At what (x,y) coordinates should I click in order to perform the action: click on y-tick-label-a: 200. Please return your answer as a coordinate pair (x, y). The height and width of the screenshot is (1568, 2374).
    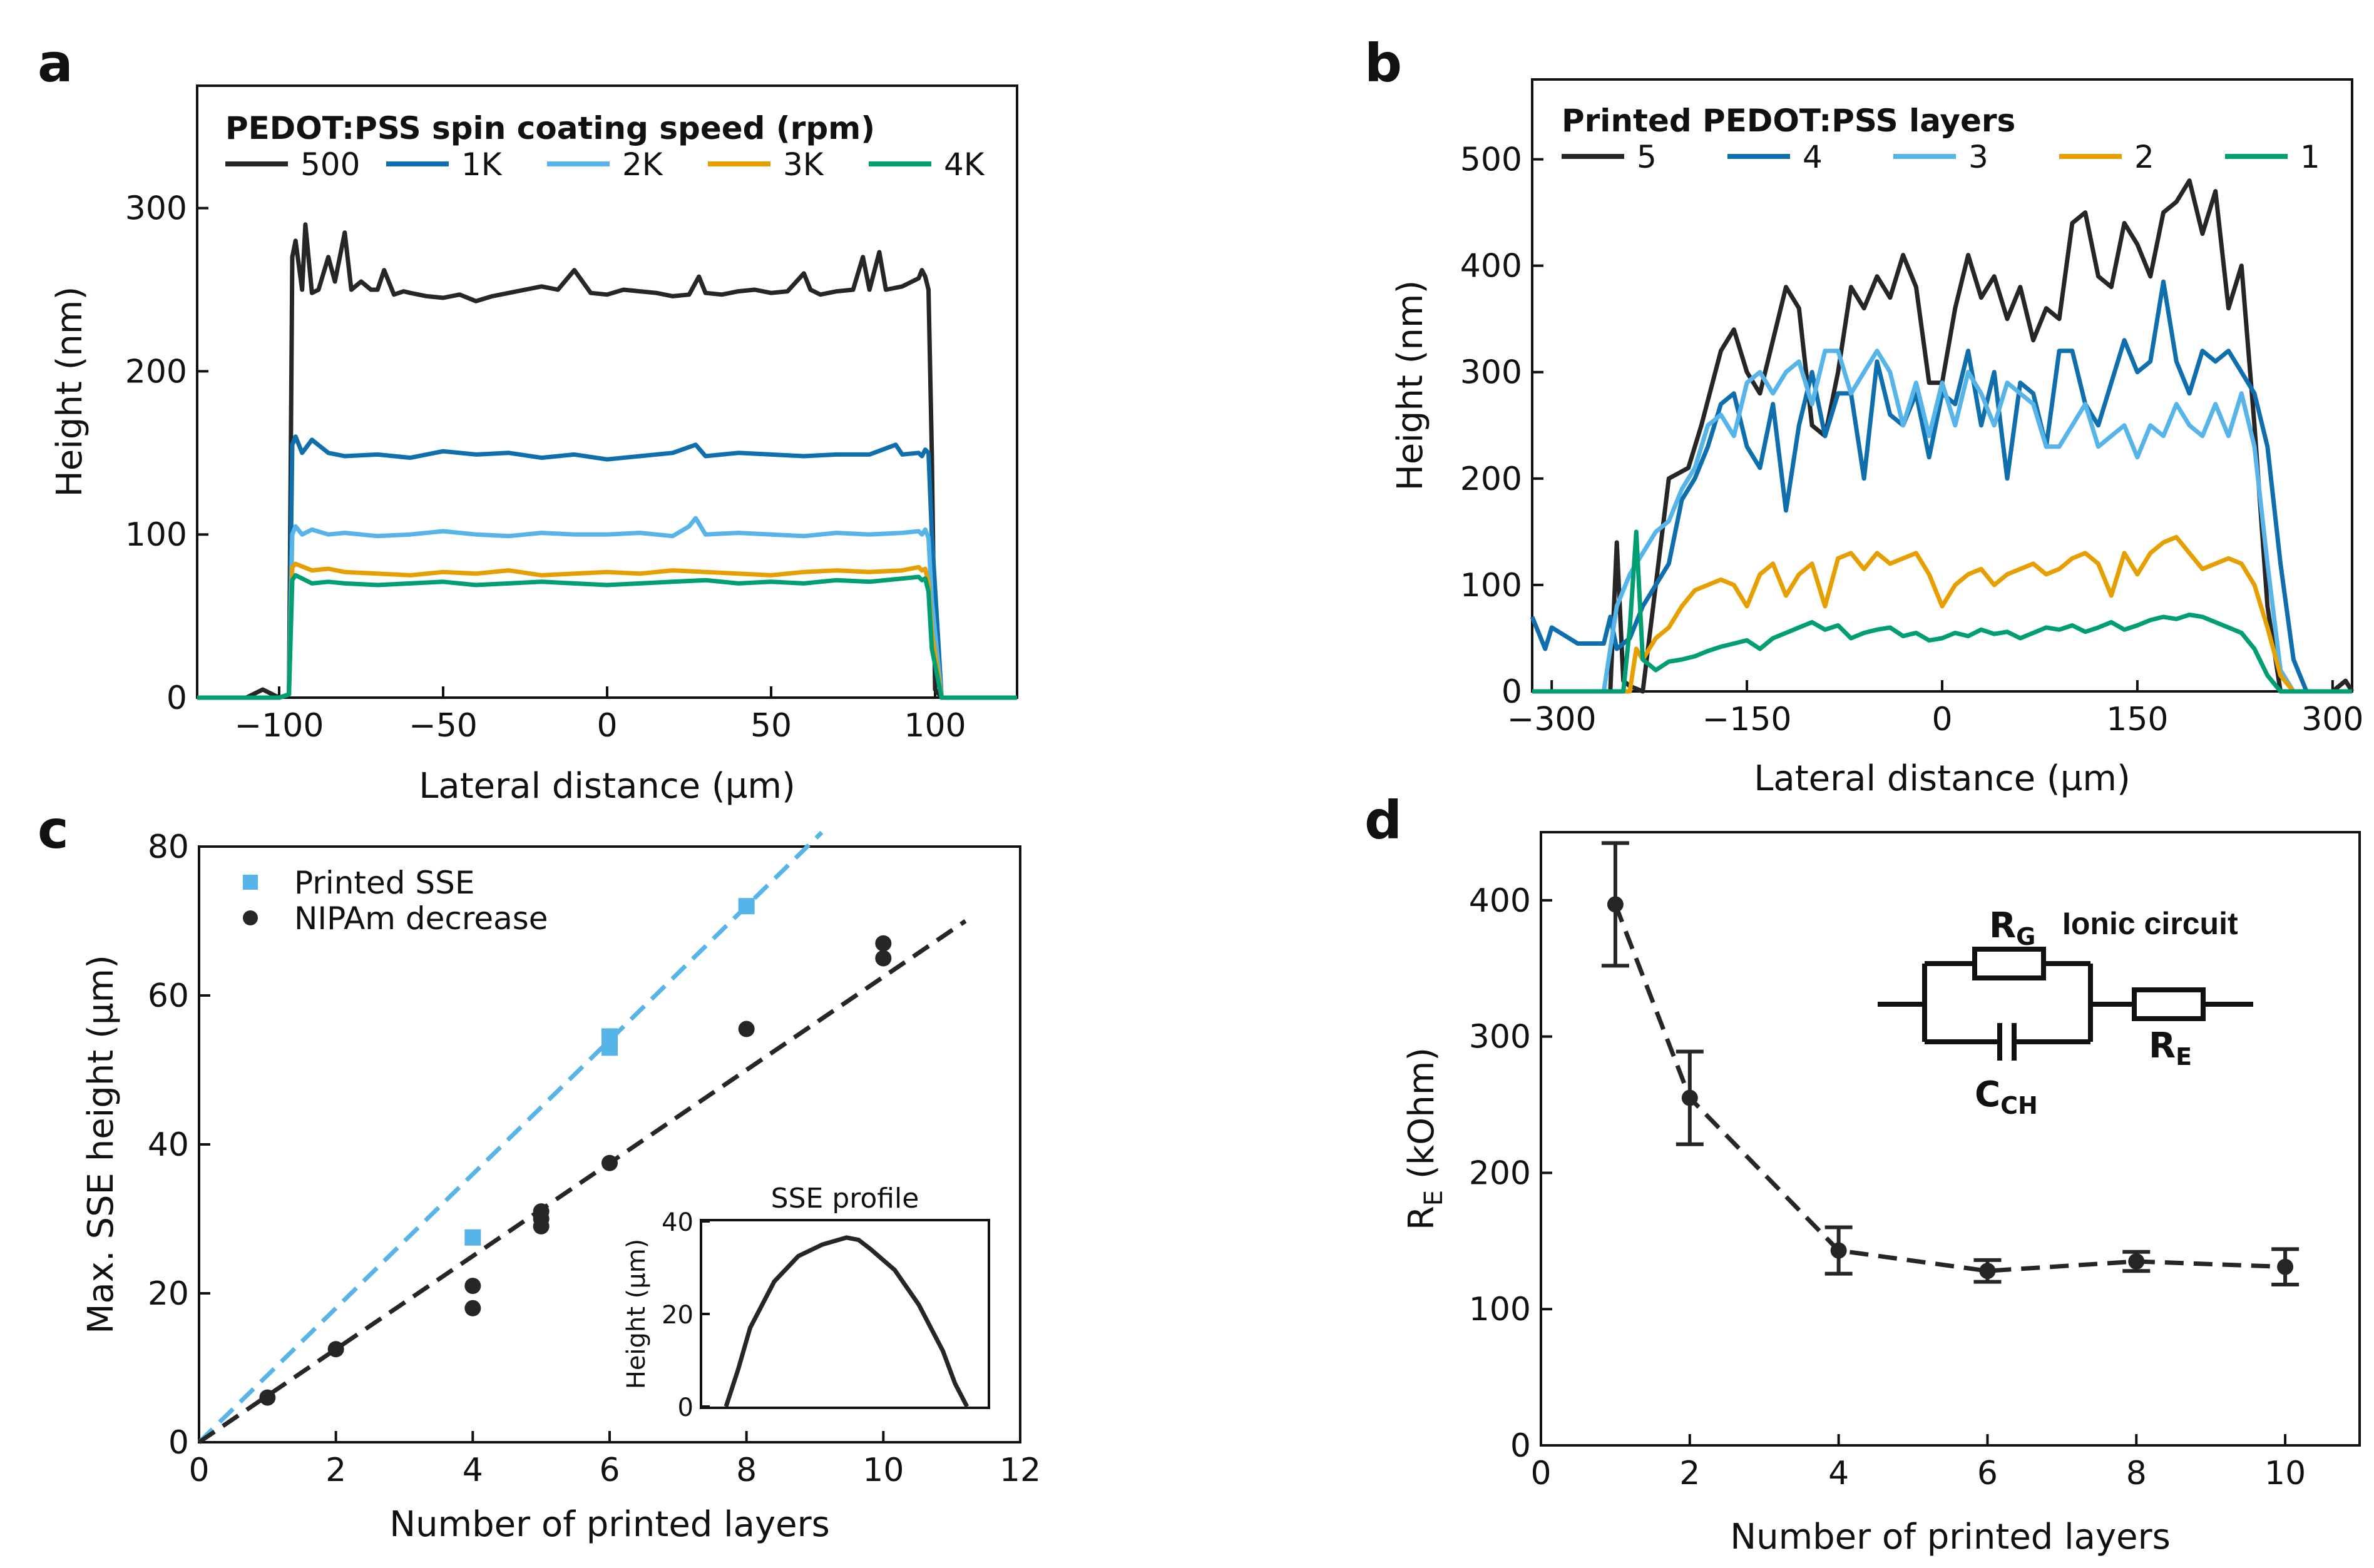
    Looking at the image, I should click on (156, 372).